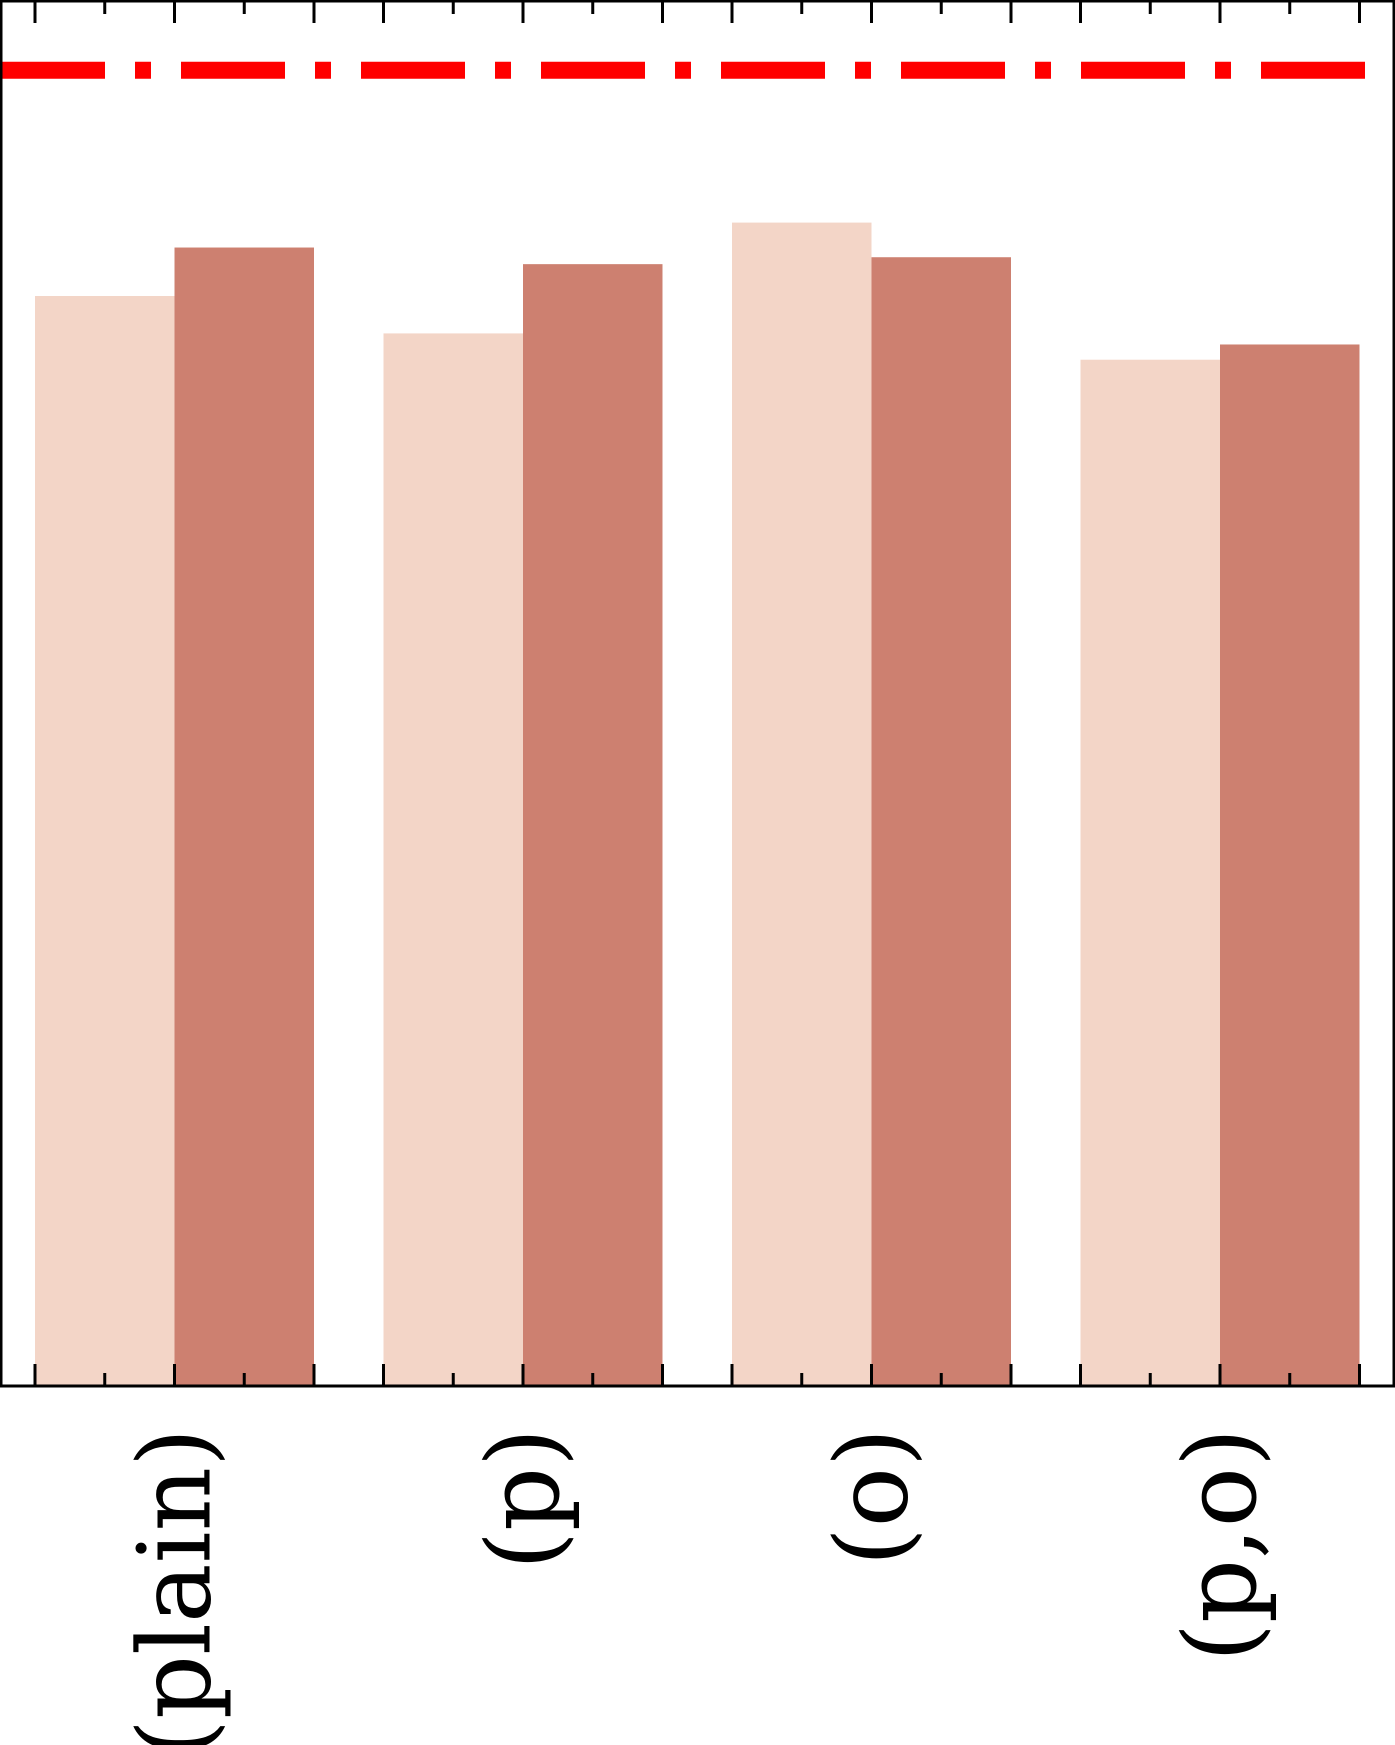 This screenshot has height=1745, width=1395. What do you see at coordinates (872, 1497) in the screenshot?
I see `x-tick-label: (o)` at bounding box center [872, 1497].